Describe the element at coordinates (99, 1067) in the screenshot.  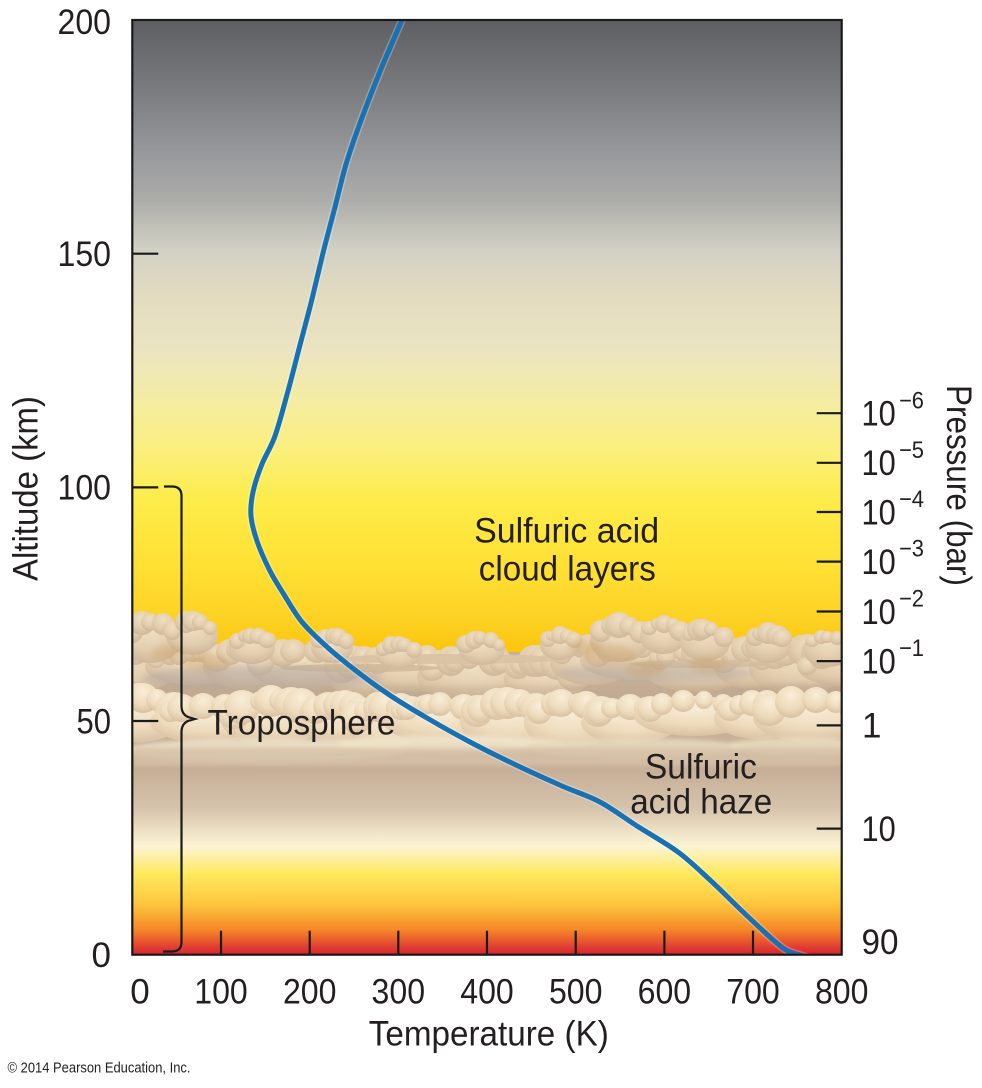
I see `svg-text: © 2014 Pearson Education, Inc.` at that location.